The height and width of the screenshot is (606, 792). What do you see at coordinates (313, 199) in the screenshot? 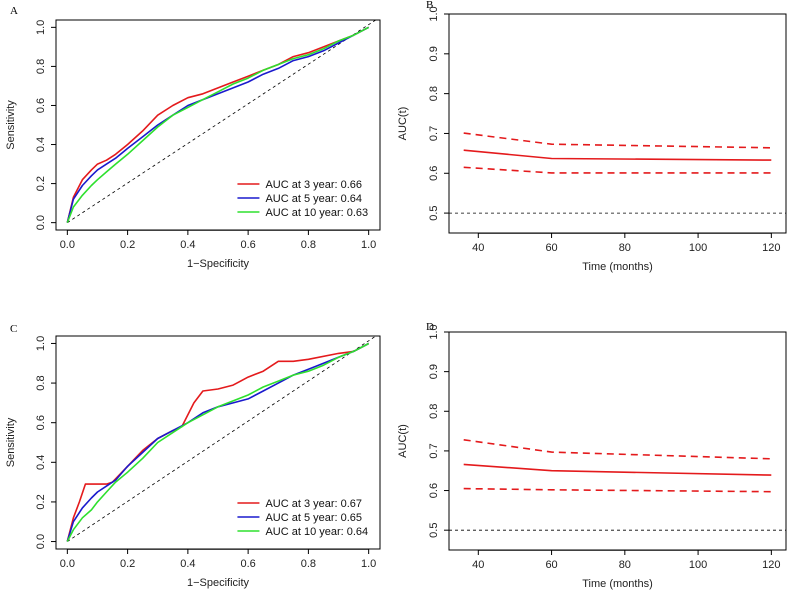
I see `legend-entry: AUC at 5 year: 0.64` at bounding box center [313, 199].